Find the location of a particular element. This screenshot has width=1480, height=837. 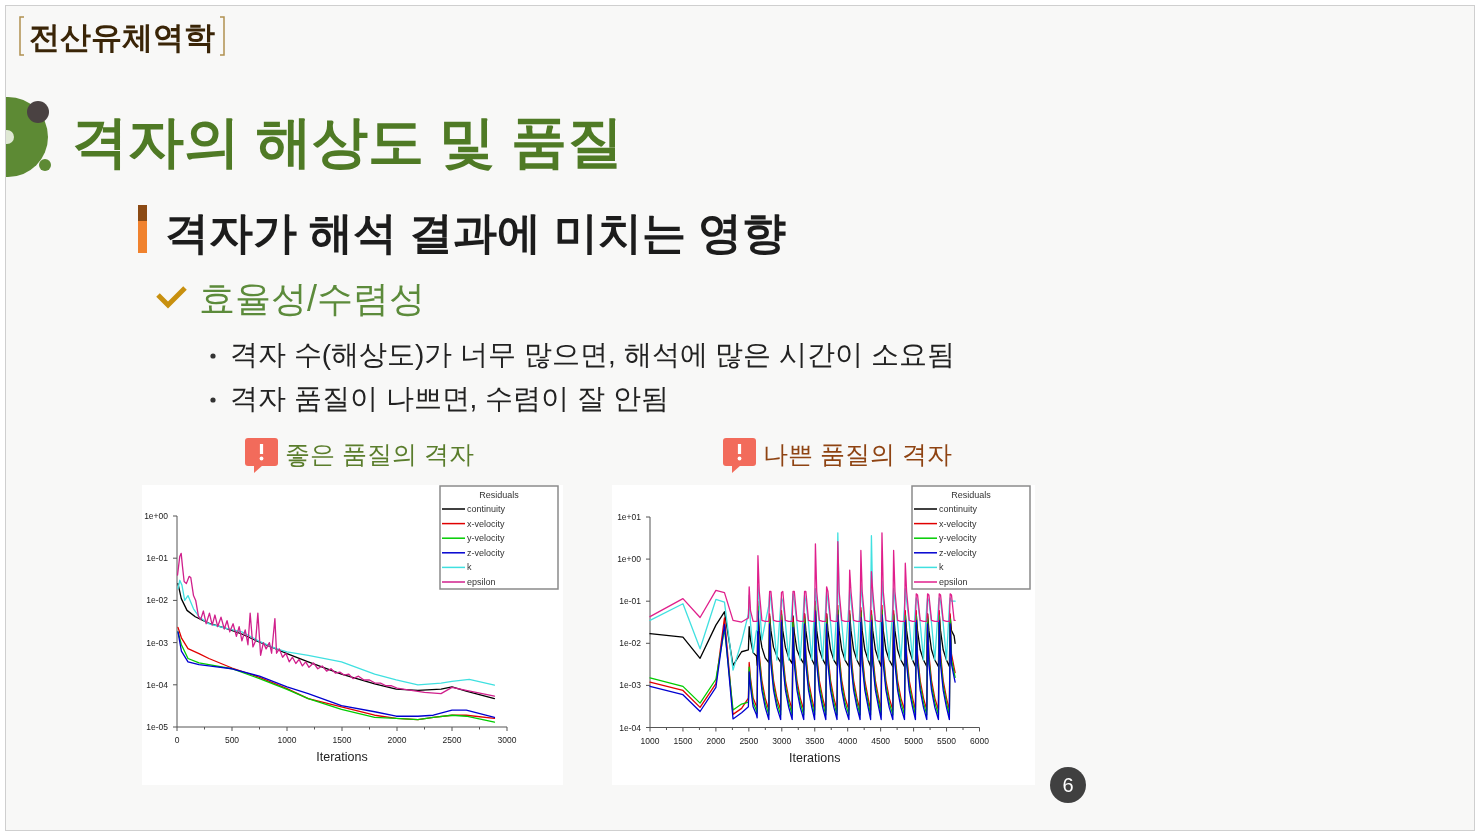

x-tick-label: 4000 is located at coordinates (848, 740).